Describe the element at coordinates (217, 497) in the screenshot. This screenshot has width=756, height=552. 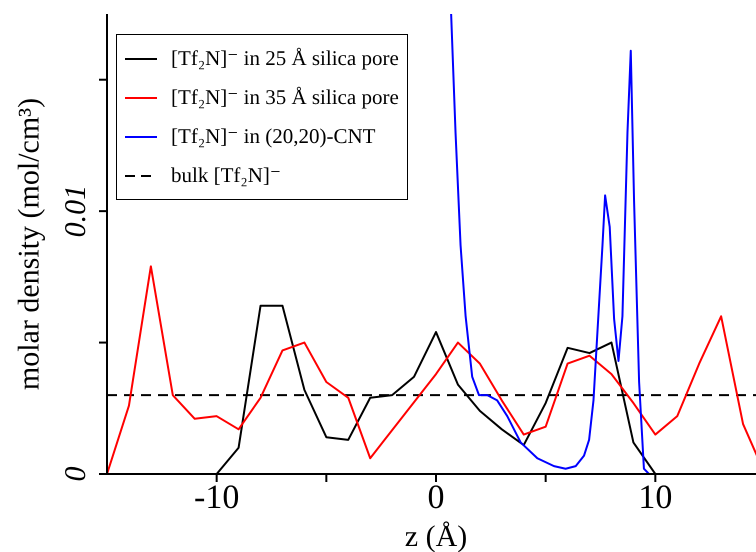
I see `x-tick-label: -10` at that location.